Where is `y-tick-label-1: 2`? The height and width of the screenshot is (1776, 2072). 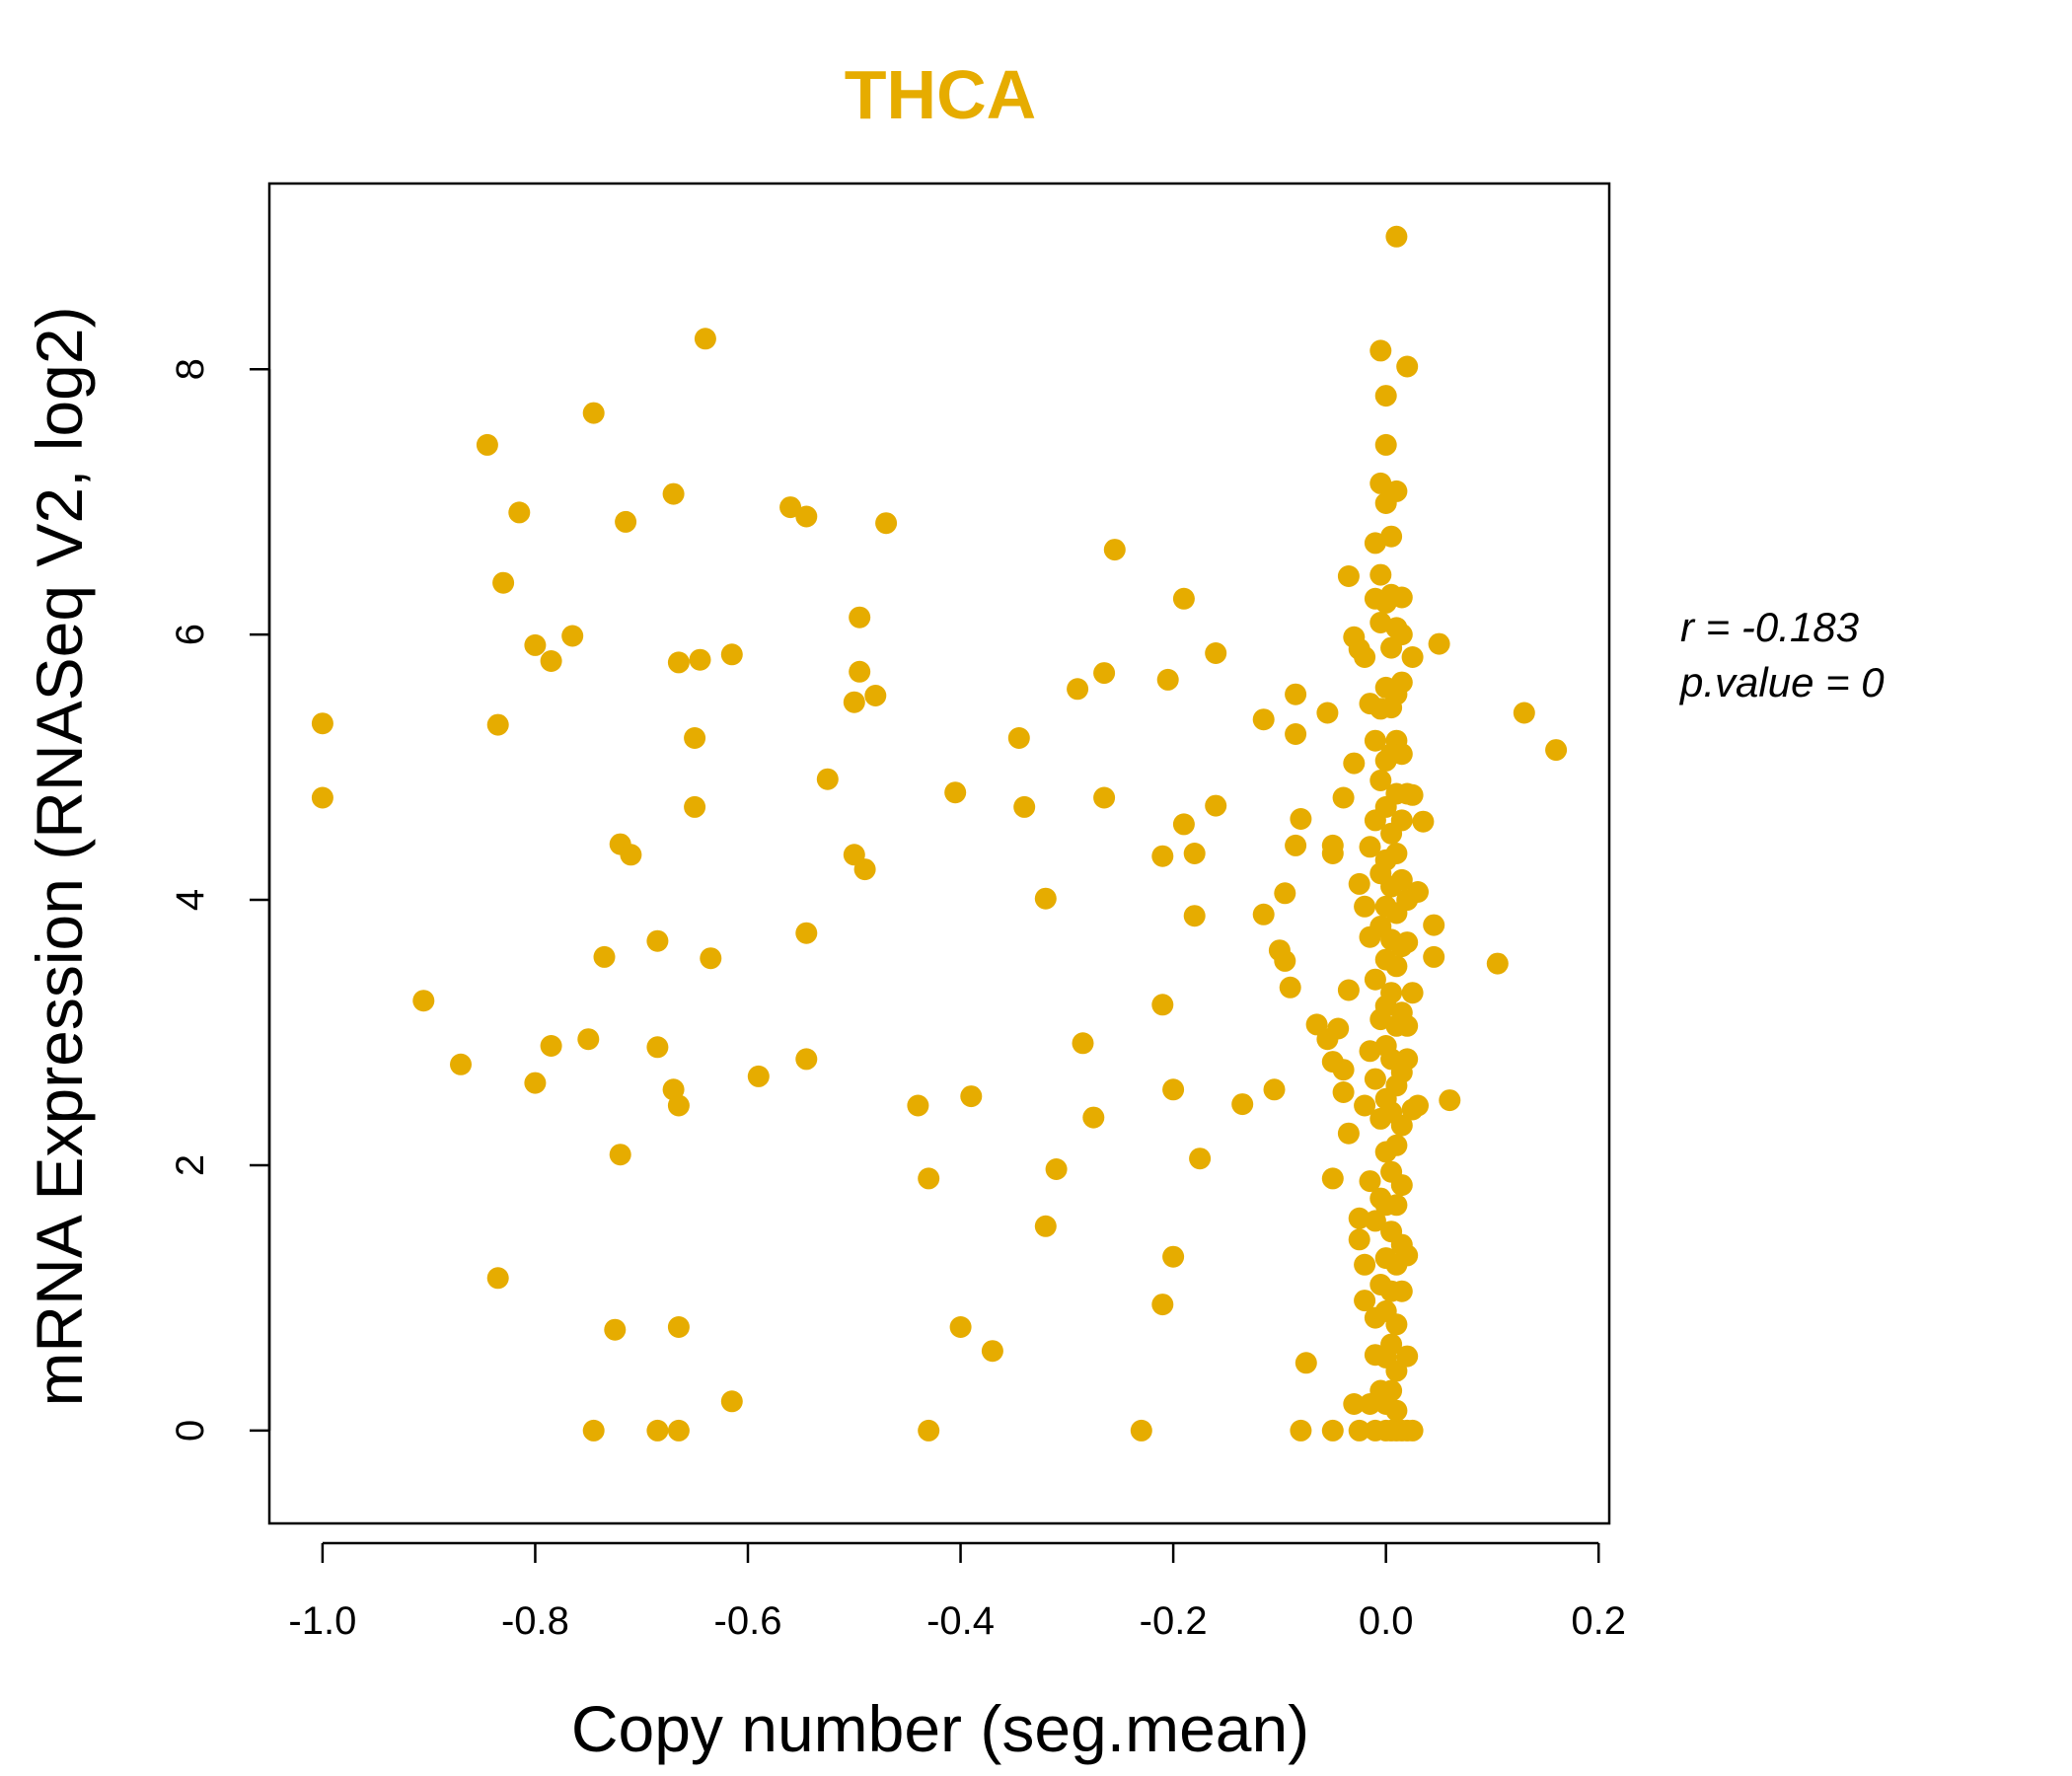 y-tick-label-1: 2 is located at coordinates (191, 1165).